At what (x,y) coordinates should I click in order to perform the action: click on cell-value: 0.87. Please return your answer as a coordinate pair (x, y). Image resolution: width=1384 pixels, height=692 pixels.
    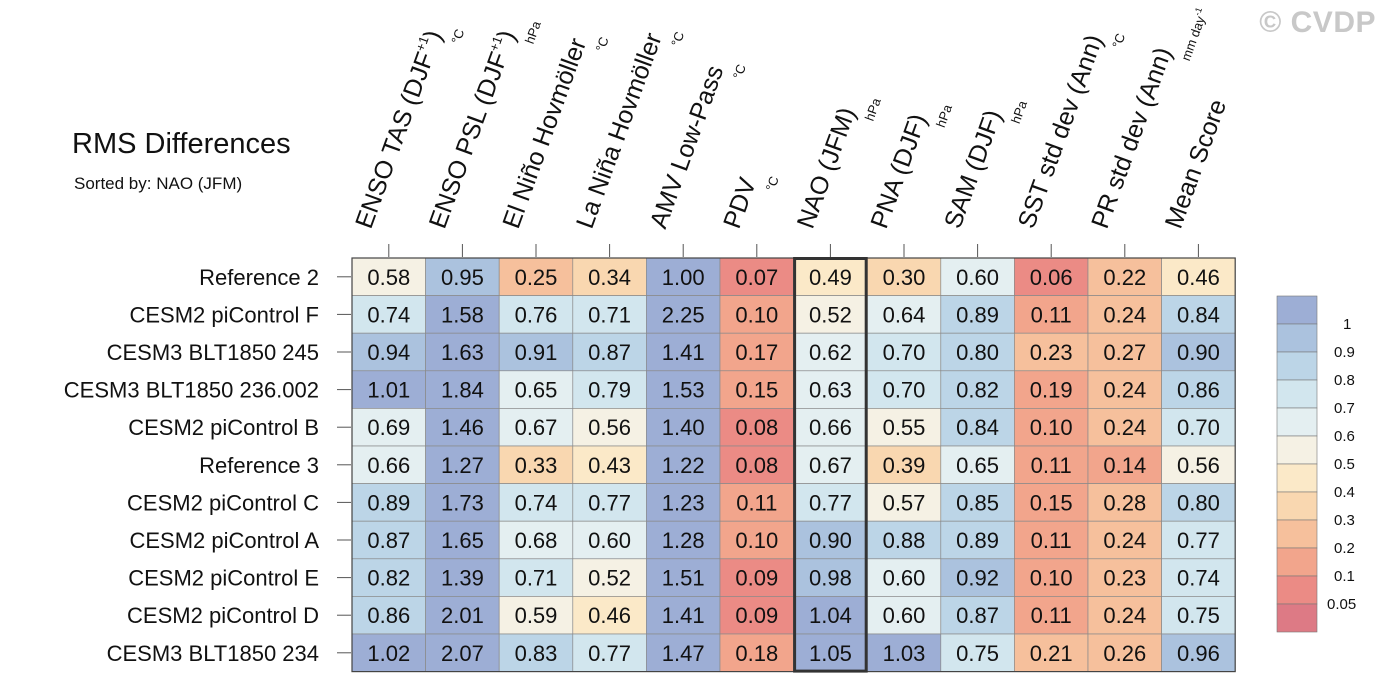
    Looking at the image, I should click on (388, 540).